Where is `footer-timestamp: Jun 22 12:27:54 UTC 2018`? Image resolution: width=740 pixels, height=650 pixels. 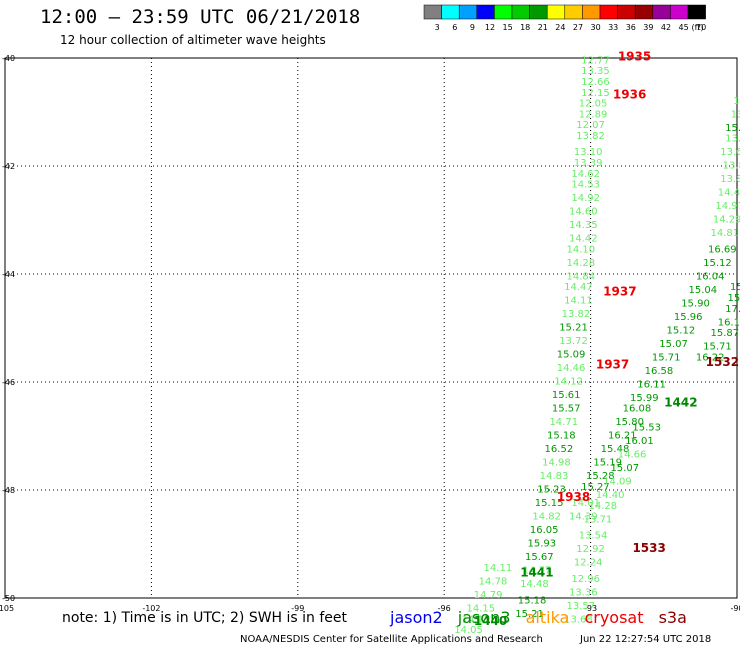
footer-timestamp: Jun 22 12:27:54 UTC 2018 is located at coordinates (646, 639).